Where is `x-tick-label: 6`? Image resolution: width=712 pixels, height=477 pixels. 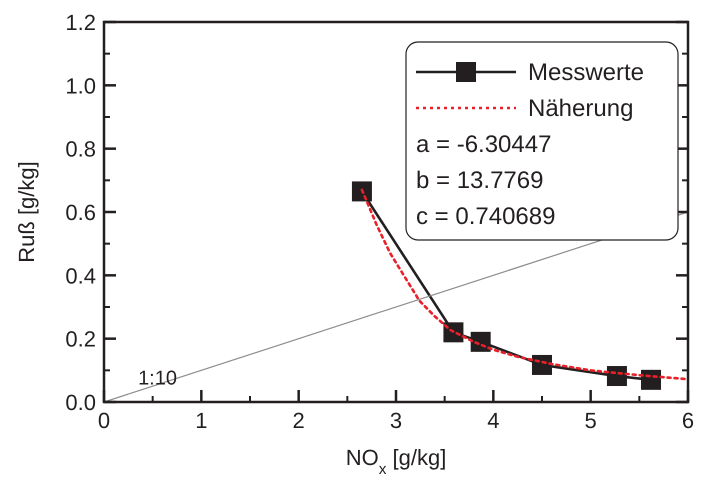
x-tick-label: 6 is located at coordinates (688, 420).